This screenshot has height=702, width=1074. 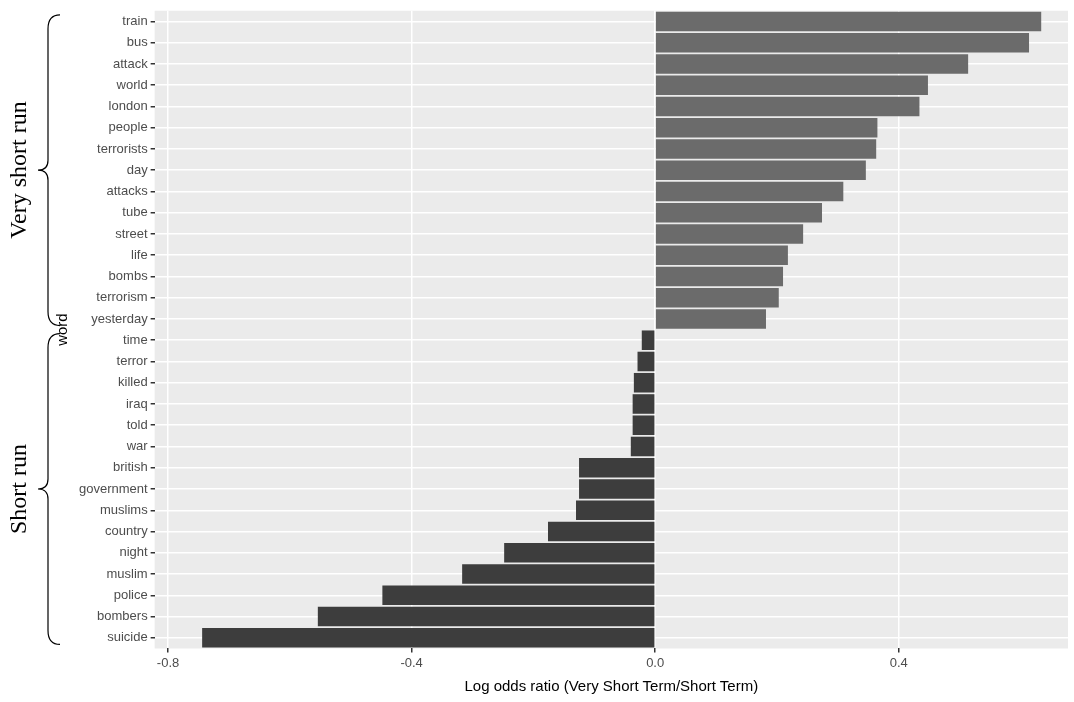 What do you see at coordinates (136, 403) in the screenshot?
I see `y-tick-label: iraq` at bounding box center [136, 403].